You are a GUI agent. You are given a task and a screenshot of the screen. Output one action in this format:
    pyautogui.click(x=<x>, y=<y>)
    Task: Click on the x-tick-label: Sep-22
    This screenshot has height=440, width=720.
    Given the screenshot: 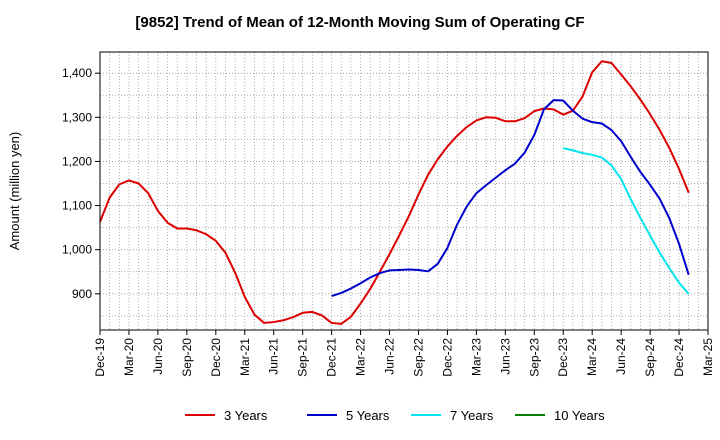 What is the action you would take?
    pyautogui.click(x=418, y=357)
    